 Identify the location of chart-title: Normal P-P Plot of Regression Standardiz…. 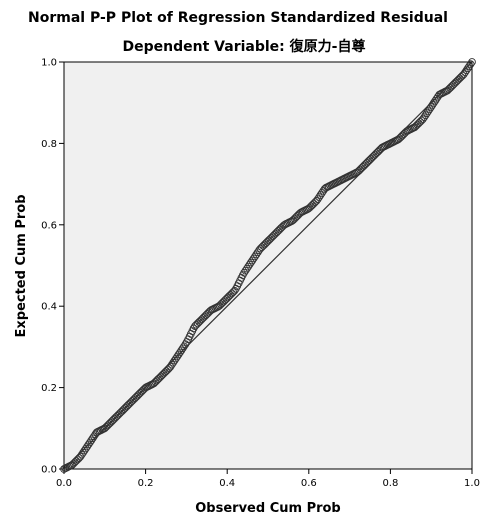
(238, 18).